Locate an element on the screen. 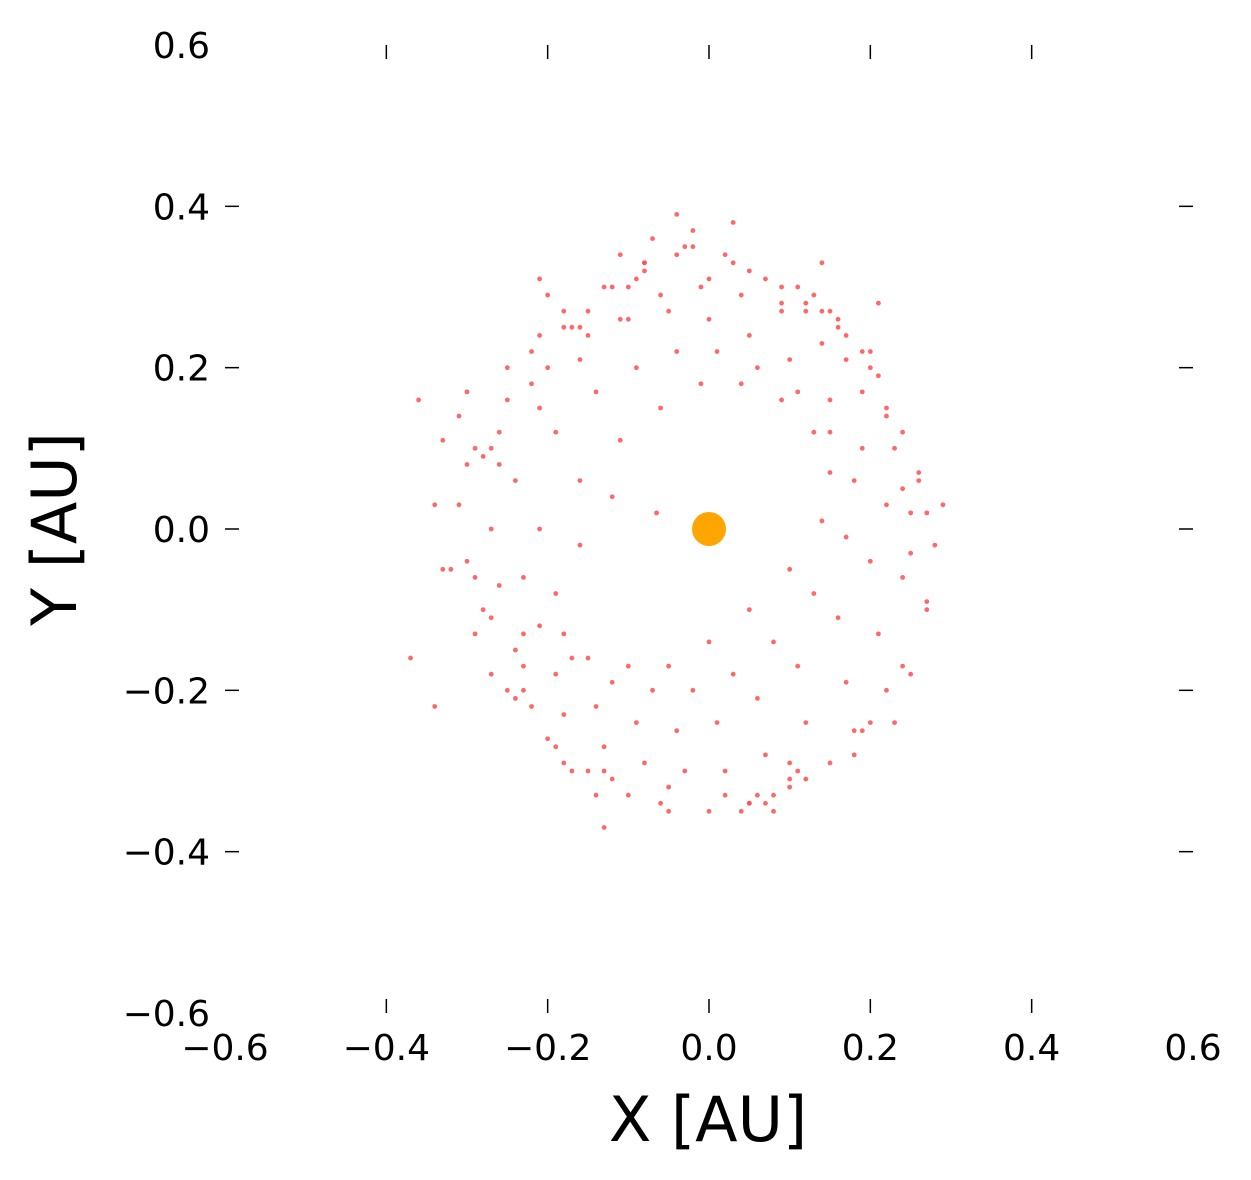  x-tick-label: 0.6 is located at coordinates (1192, 1048).